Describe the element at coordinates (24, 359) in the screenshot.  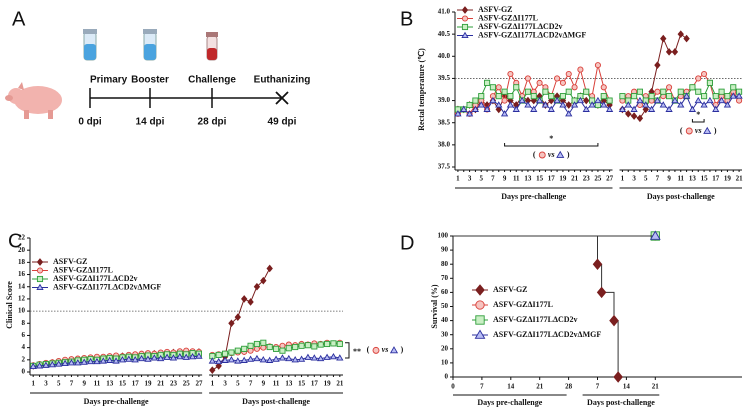
I see `y-tick-label: 2` at that location.